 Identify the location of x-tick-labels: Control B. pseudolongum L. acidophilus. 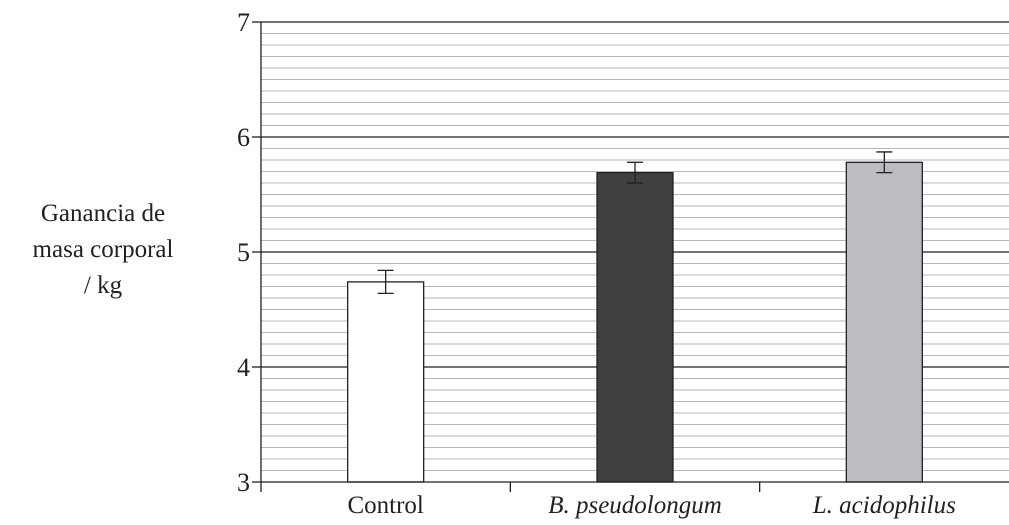
(651, 505).